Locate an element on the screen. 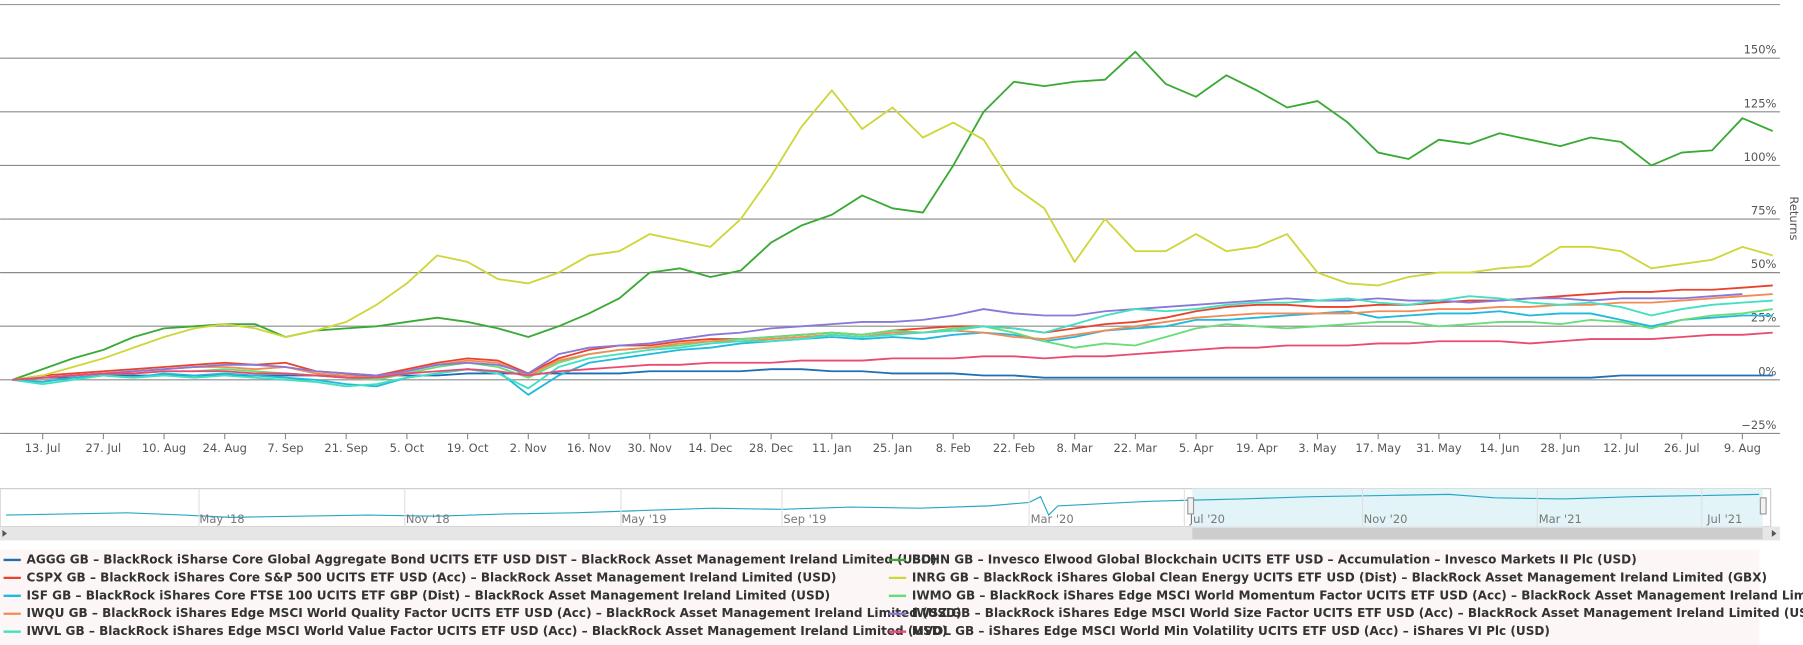 The height and width of the screenshot is (645, 1803). y-axis-title: Returns is located at coordinates (1794, 218).